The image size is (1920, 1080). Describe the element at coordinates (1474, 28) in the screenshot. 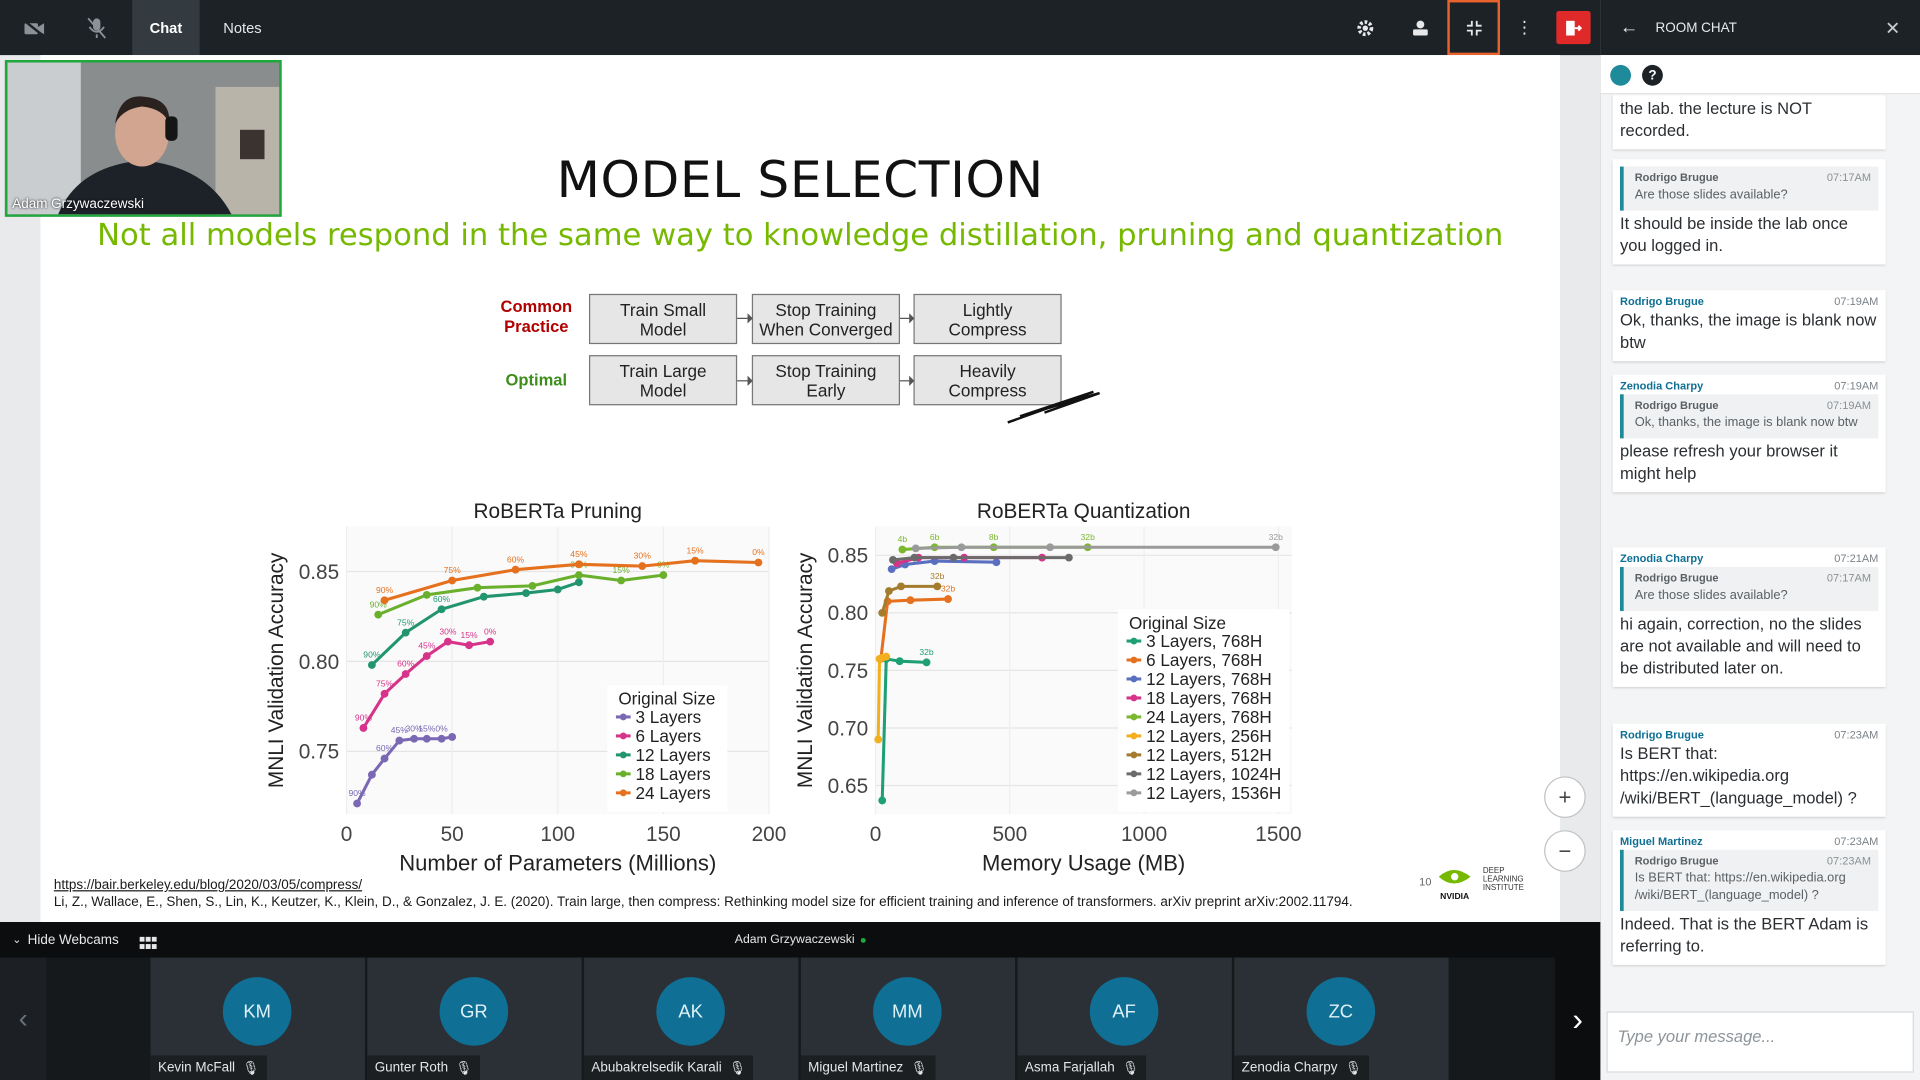

I see `minimize-icon` at that location.